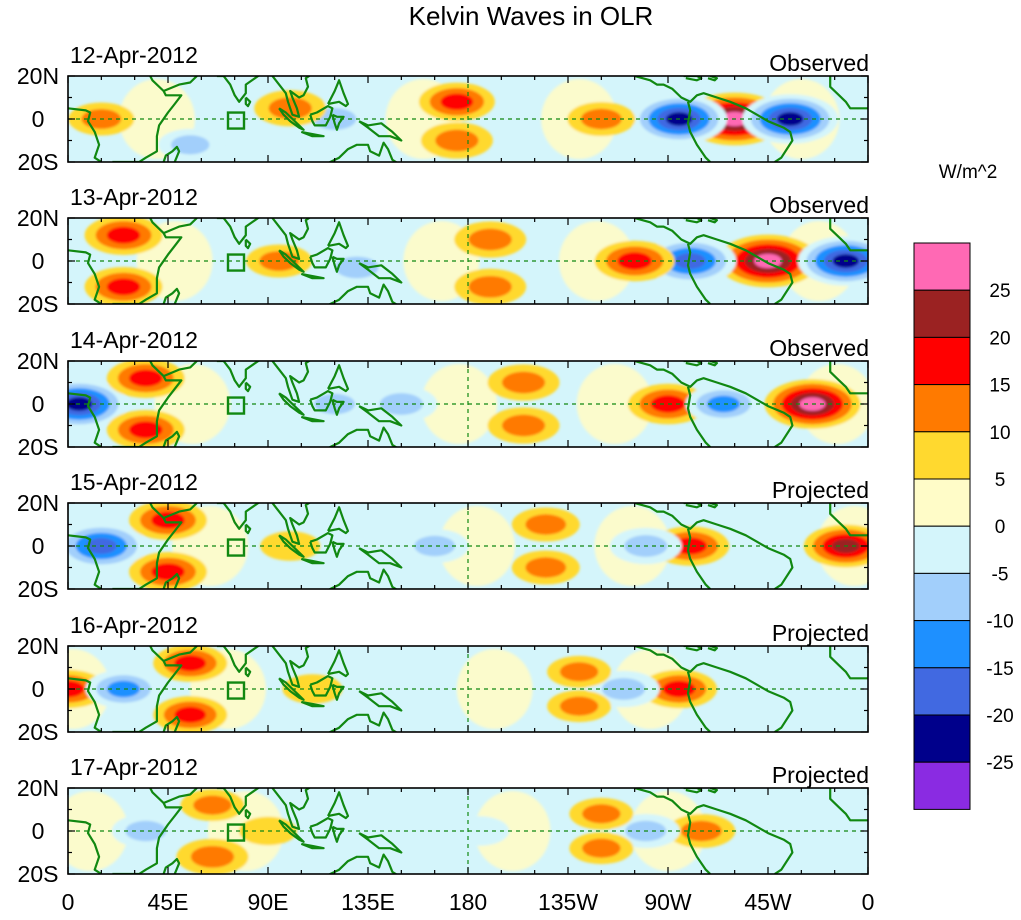  Describe the element at coordinates (999, 622) in the screenshot. I see `colorbar-label: -10` at that location.